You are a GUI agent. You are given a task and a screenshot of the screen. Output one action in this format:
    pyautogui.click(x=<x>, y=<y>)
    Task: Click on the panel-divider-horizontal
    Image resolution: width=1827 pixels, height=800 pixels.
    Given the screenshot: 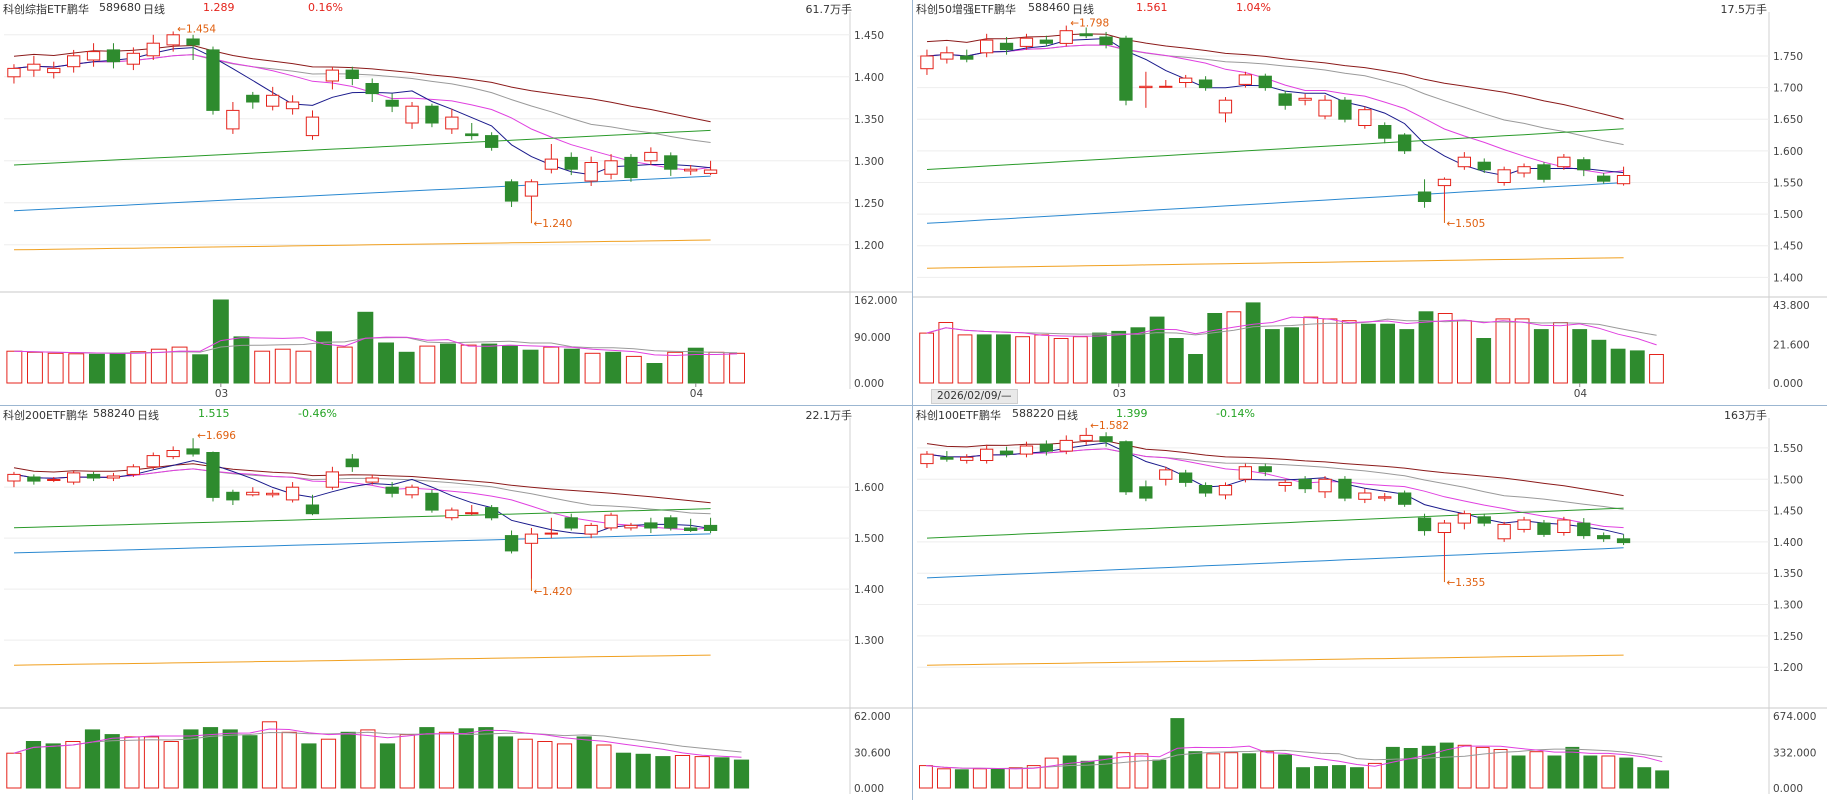 What is the action you would take?
    pyautogui.click(x=913, y=405)
    